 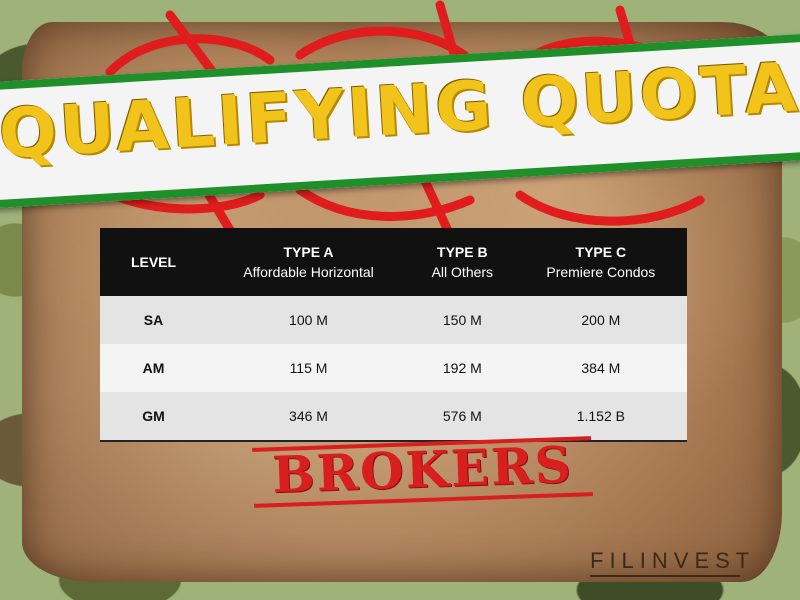 I want to click on header-type-c: TYPE C Premiere Condos, so click(x=600, y=262).